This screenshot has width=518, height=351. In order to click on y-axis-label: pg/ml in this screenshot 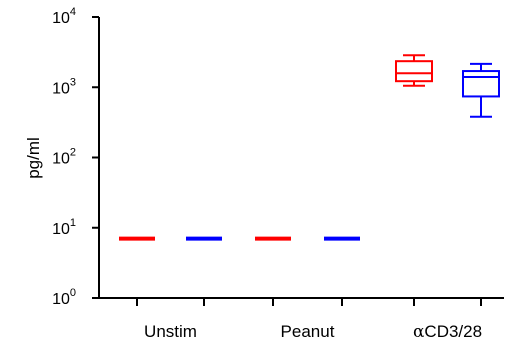, I will do `click(33, 158)`.